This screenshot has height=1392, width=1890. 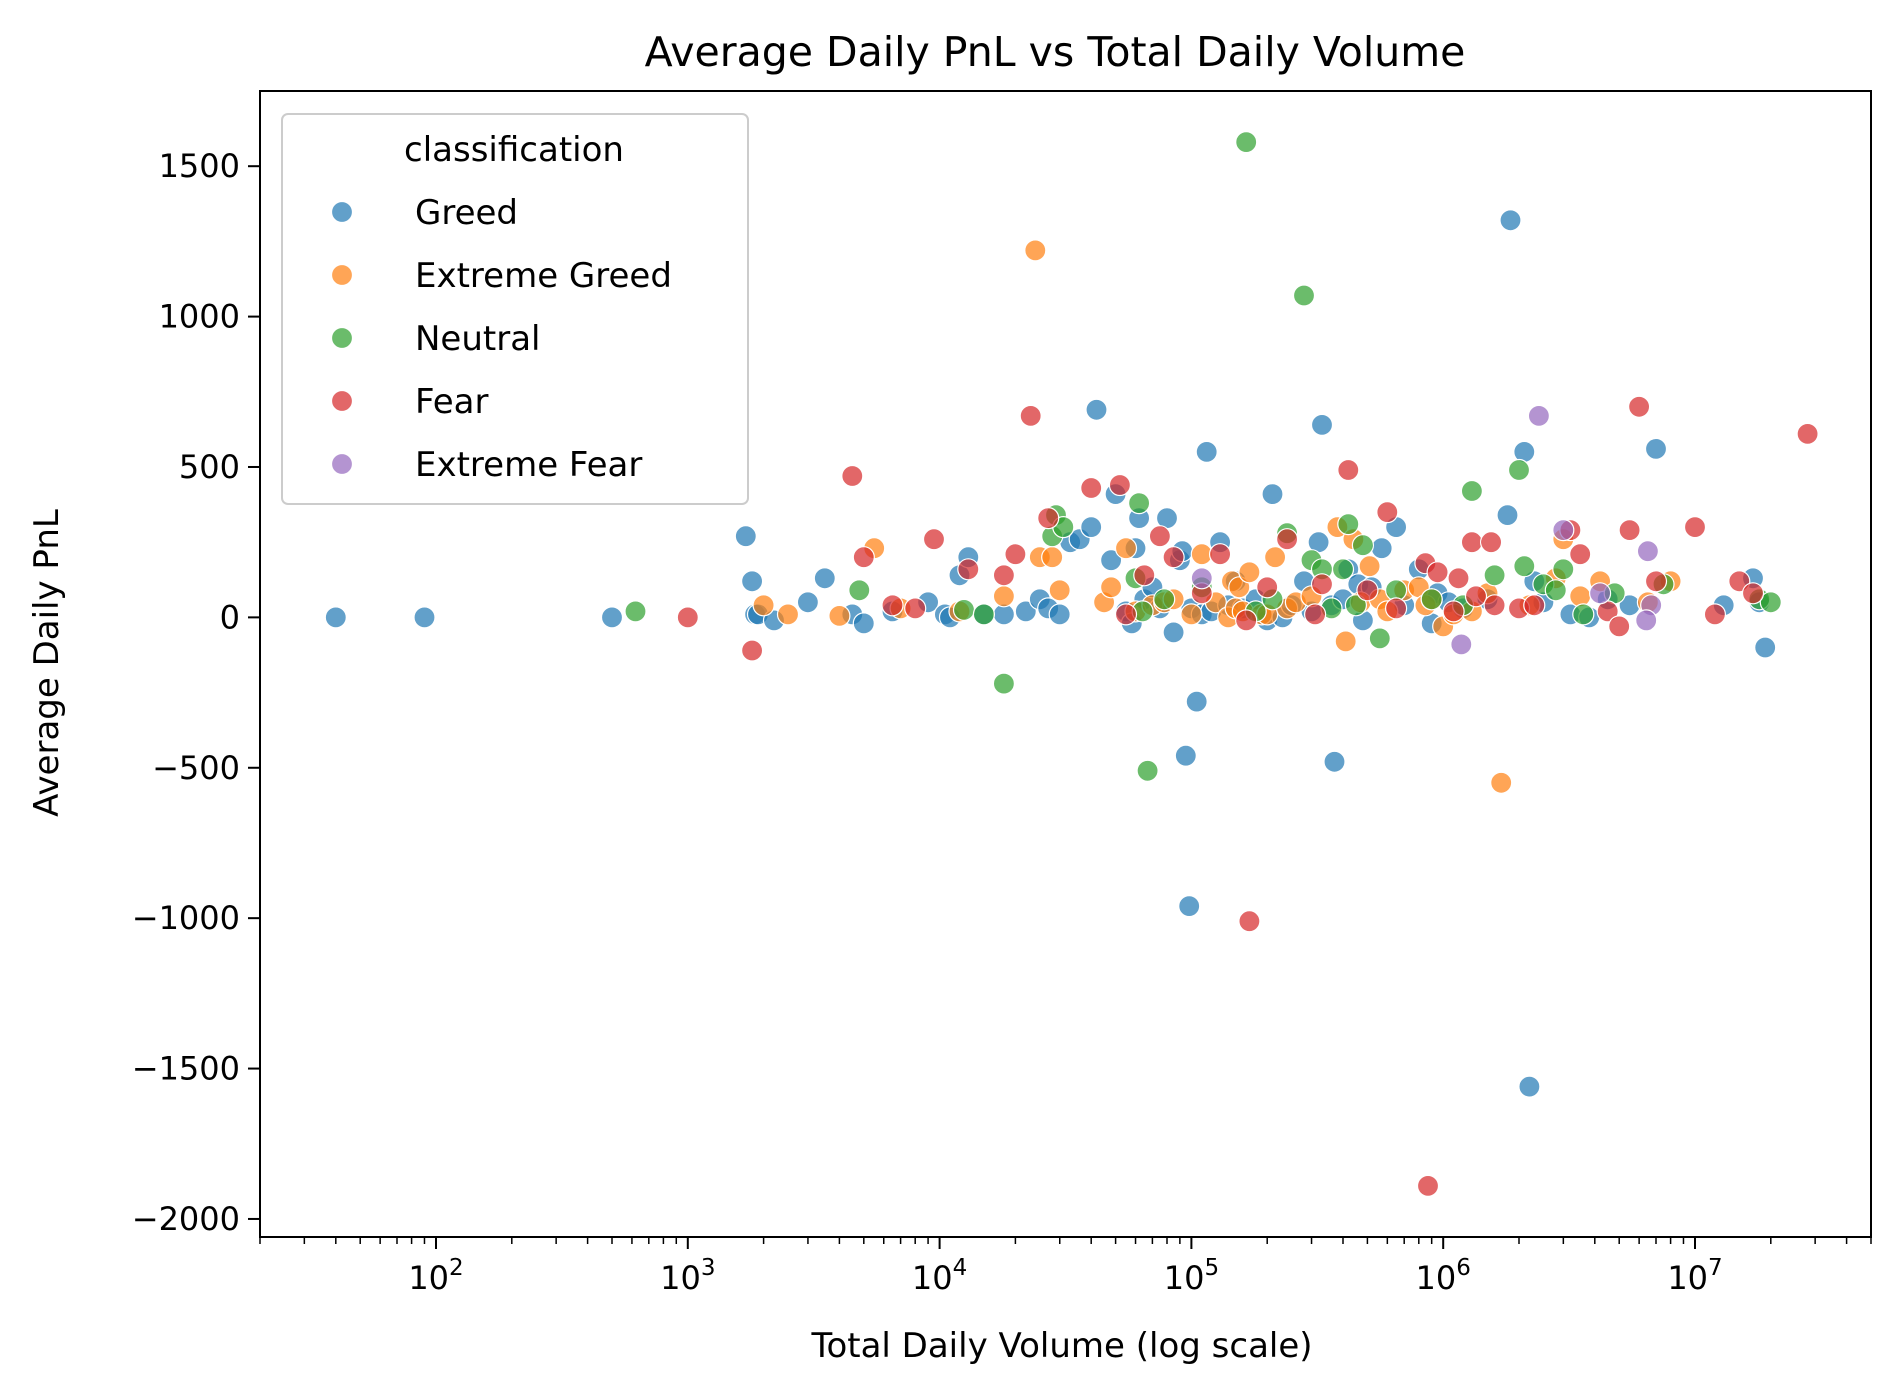 I want to click on y-tick-label: 1500, so click(x=199, y=166).